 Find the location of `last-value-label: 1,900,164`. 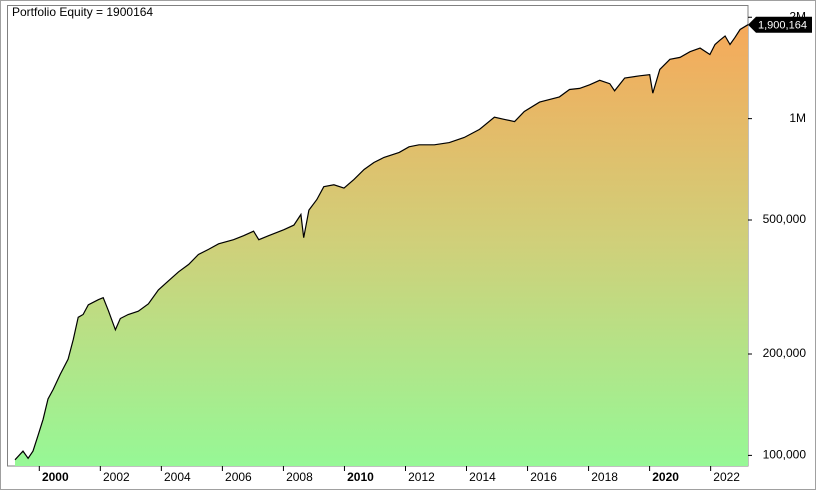

last-value-label: 1,900,164 is located at coordinates (782, 26).